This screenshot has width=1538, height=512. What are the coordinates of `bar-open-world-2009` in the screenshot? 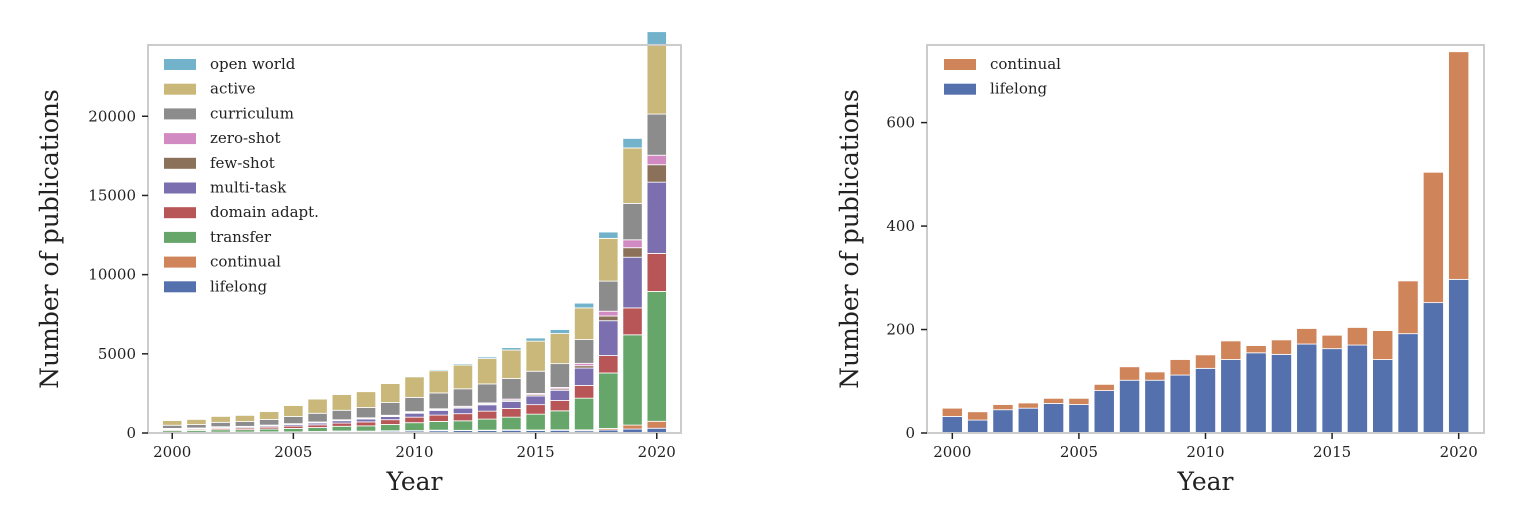 It's located at (390, 383).